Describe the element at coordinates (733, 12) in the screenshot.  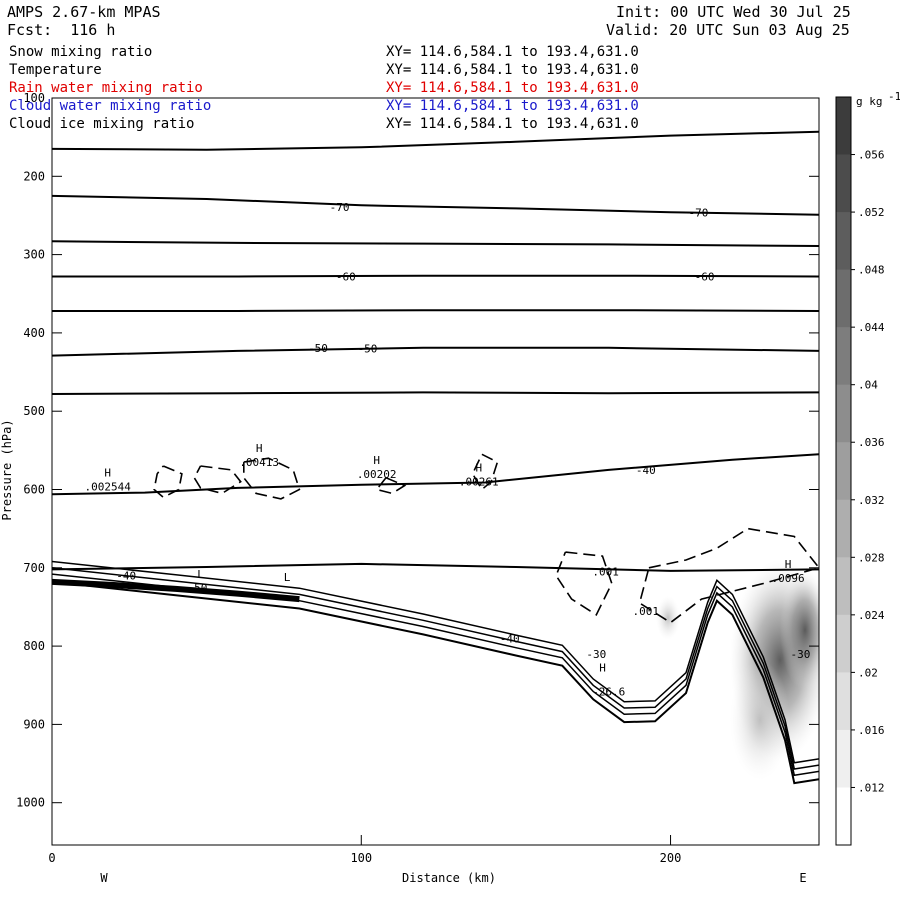
I see `init-time: Init: 00 UTC Wed 30 Jul 25` at that location.